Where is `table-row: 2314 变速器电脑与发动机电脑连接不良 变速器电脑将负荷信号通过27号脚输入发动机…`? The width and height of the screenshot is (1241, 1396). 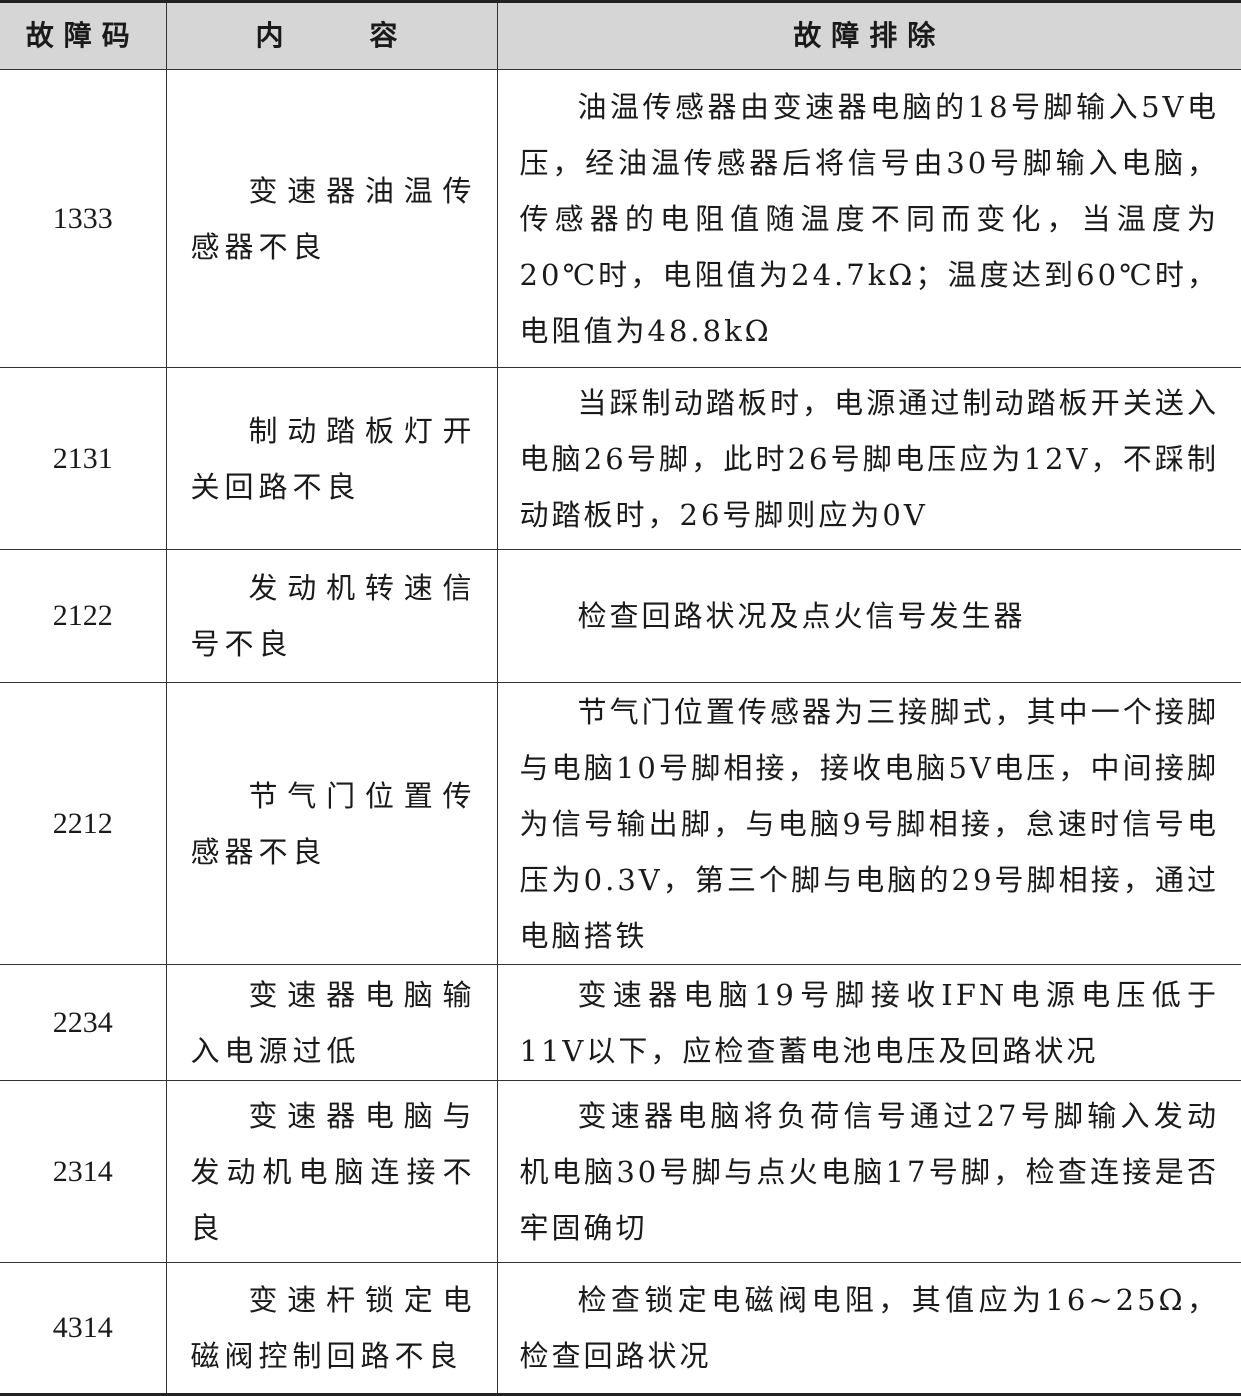 table-row: 2314 变速器电脑与发动机电脑连接不良 变速器电脑将负荷信号通过27号脚输入发动机… is located at coordinates (620, 1171).